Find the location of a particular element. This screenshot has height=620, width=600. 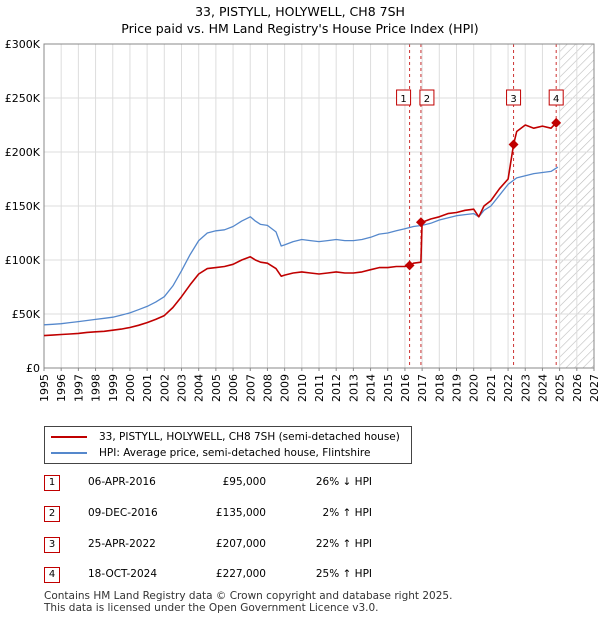

marker-label: 2 is located at coordinates (427, 99).